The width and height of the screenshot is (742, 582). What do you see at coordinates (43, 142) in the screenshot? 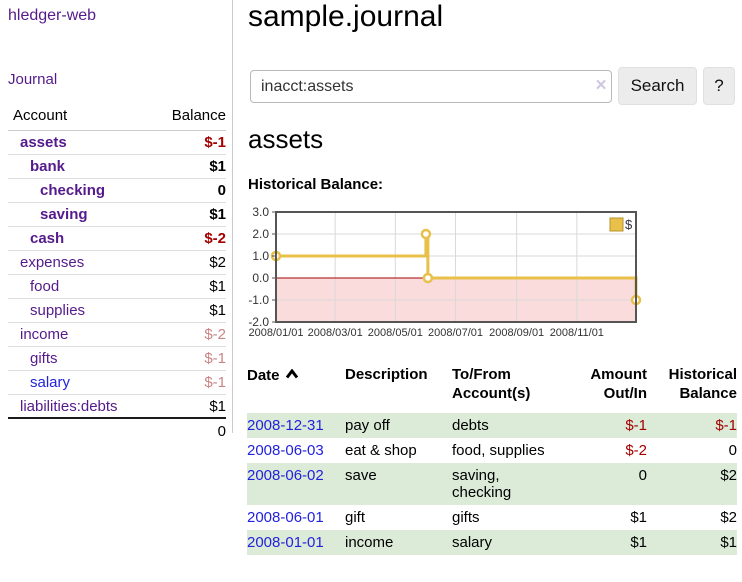
I see `account-link-assets: assets` at bounding box center [43, 142].